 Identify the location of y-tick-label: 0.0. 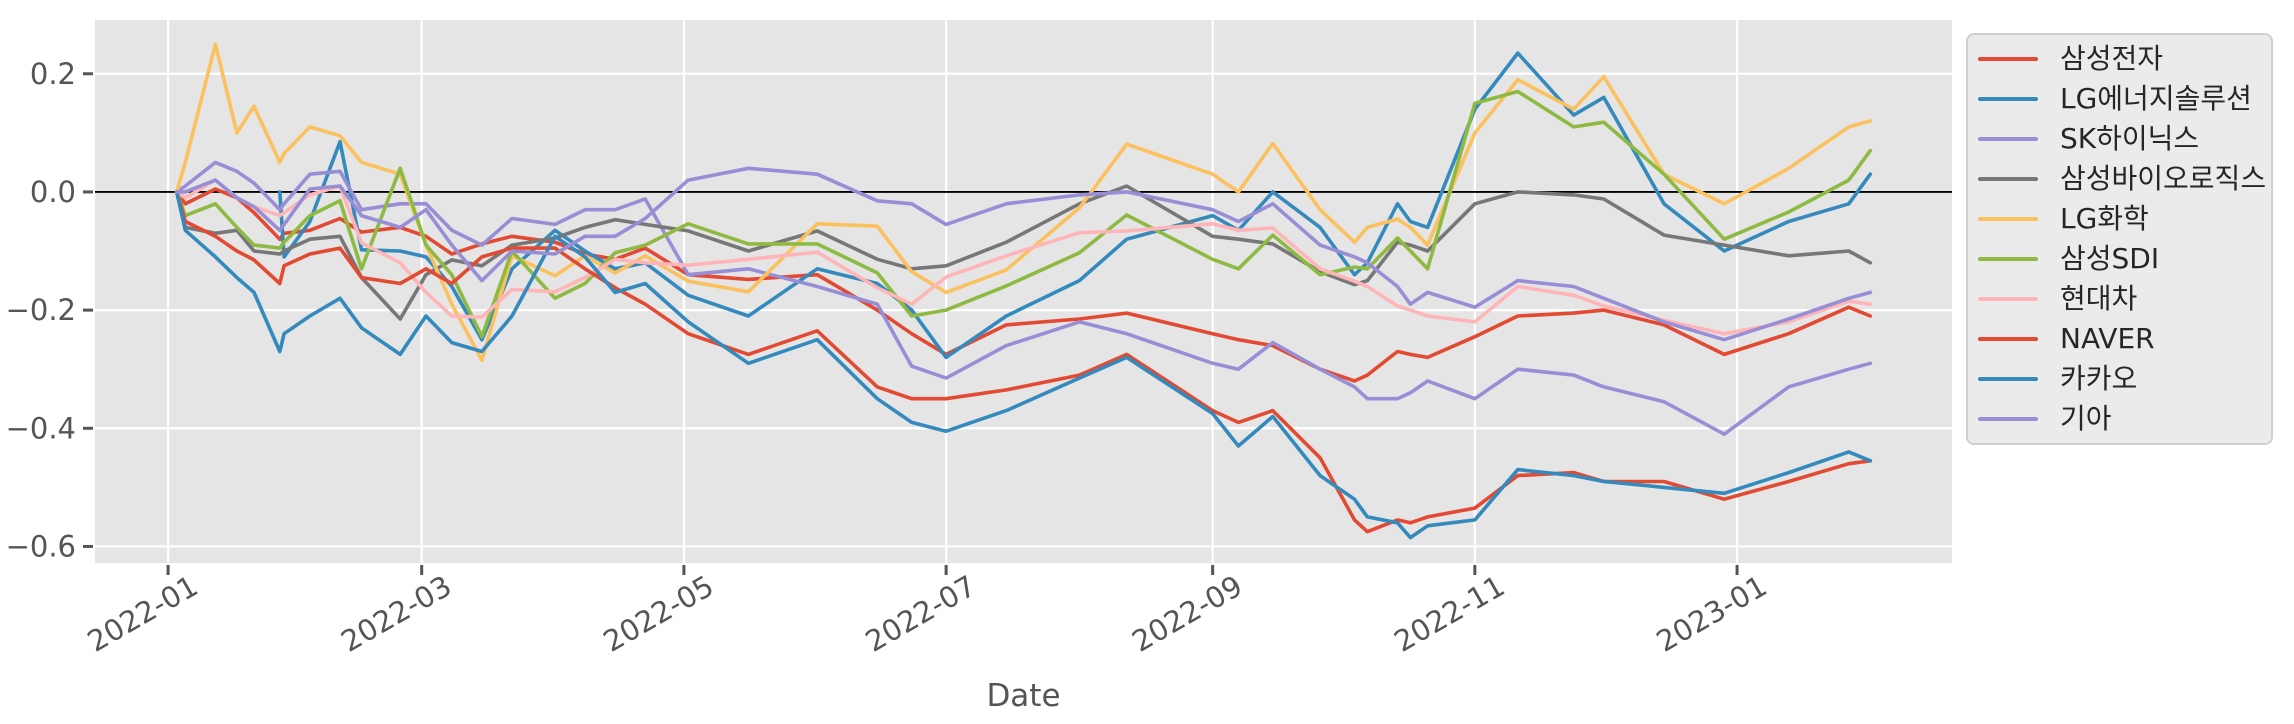
(53, 192).